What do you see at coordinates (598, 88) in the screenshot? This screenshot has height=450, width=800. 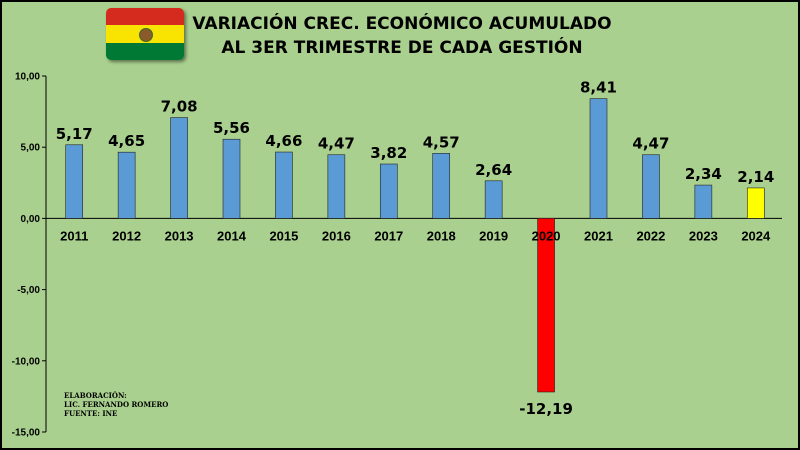 I see `data-label-2021: 8,41` at bounding box center [598, 88].